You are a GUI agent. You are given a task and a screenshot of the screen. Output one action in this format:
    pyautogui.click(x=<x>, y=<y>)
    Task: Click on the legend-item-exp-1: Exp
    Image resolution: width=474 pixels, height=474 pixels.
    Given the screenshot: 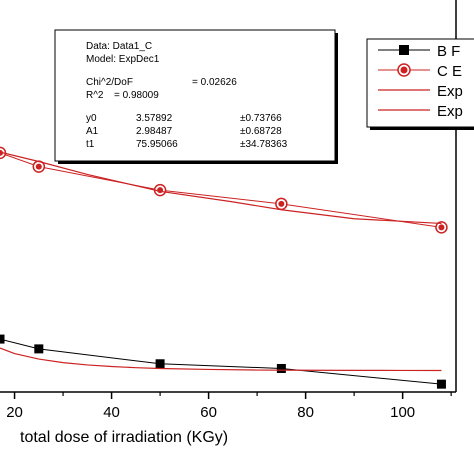 What is the action you would take?
    pyautogui.click(x=420, y=91)
    